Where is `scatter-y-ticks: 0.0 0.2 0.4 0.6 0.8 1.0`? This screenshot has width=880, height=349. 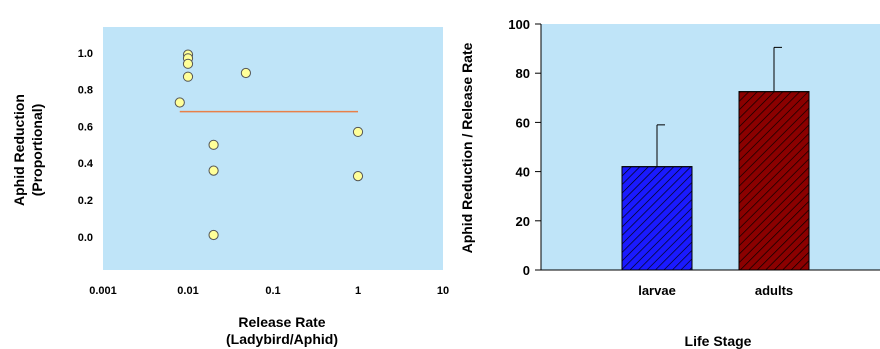
scatter-y-ticks: 0.0 0.2 0.4 0.6 0.8 1.0 is located at coordinates (86, 146).